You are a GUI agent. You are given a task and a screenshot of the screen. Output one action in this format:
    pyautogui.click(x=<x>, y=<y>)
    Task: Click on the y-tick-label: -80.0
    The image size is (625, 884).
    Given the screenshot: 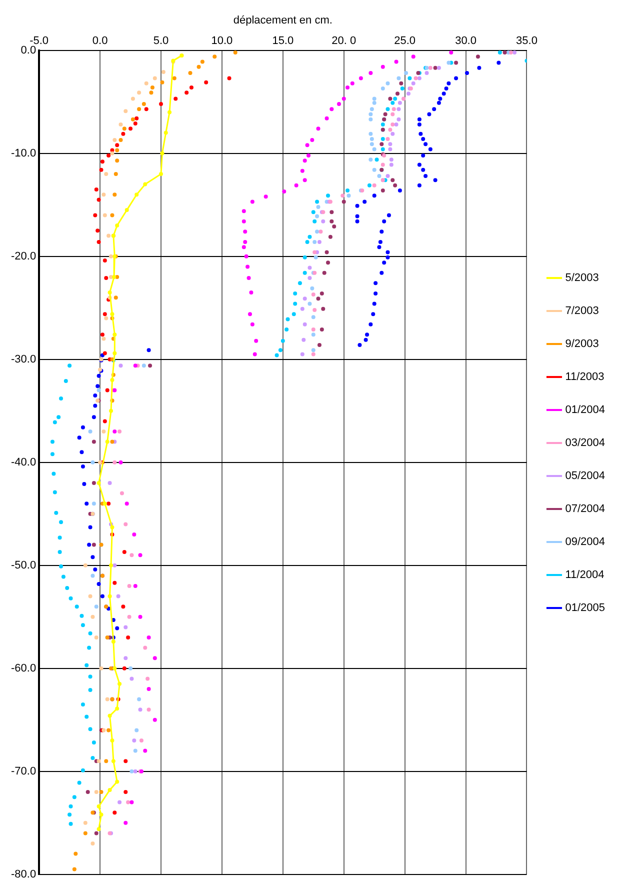 What is the action you would take?
    pyautogui.click(x=23, y=874)
    